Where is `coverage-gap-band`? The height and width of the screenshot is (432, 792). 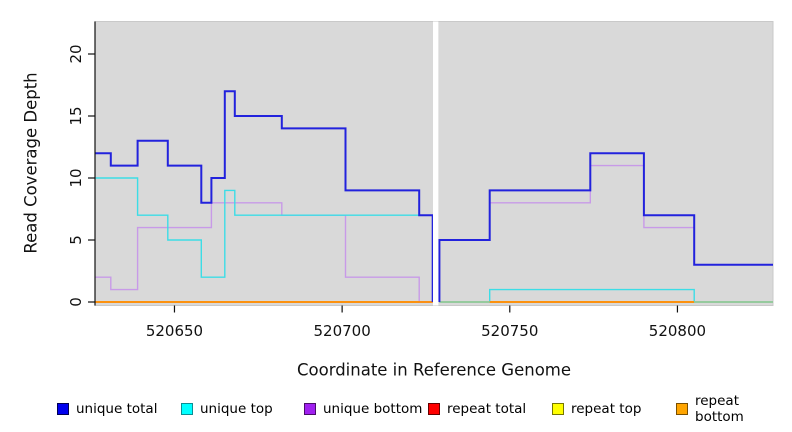
coverage-gap-band is located at coordinates (435, 163).